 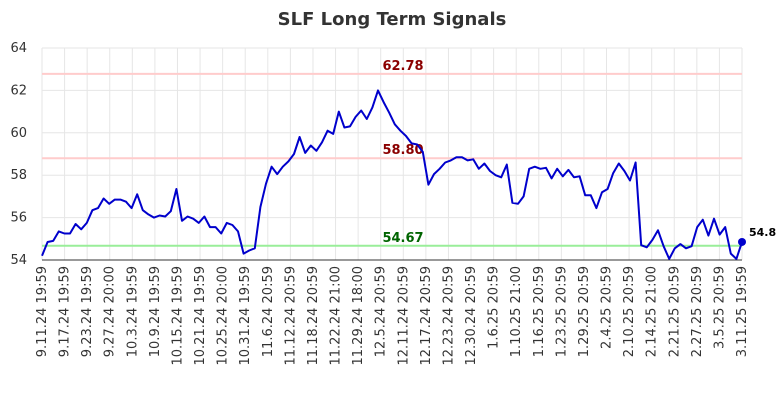 What do you see at coordinates (652, 311) in the screenshot?
I see `x-tick-label: 2.14.25 21:00` at bounding box center [652, 311].